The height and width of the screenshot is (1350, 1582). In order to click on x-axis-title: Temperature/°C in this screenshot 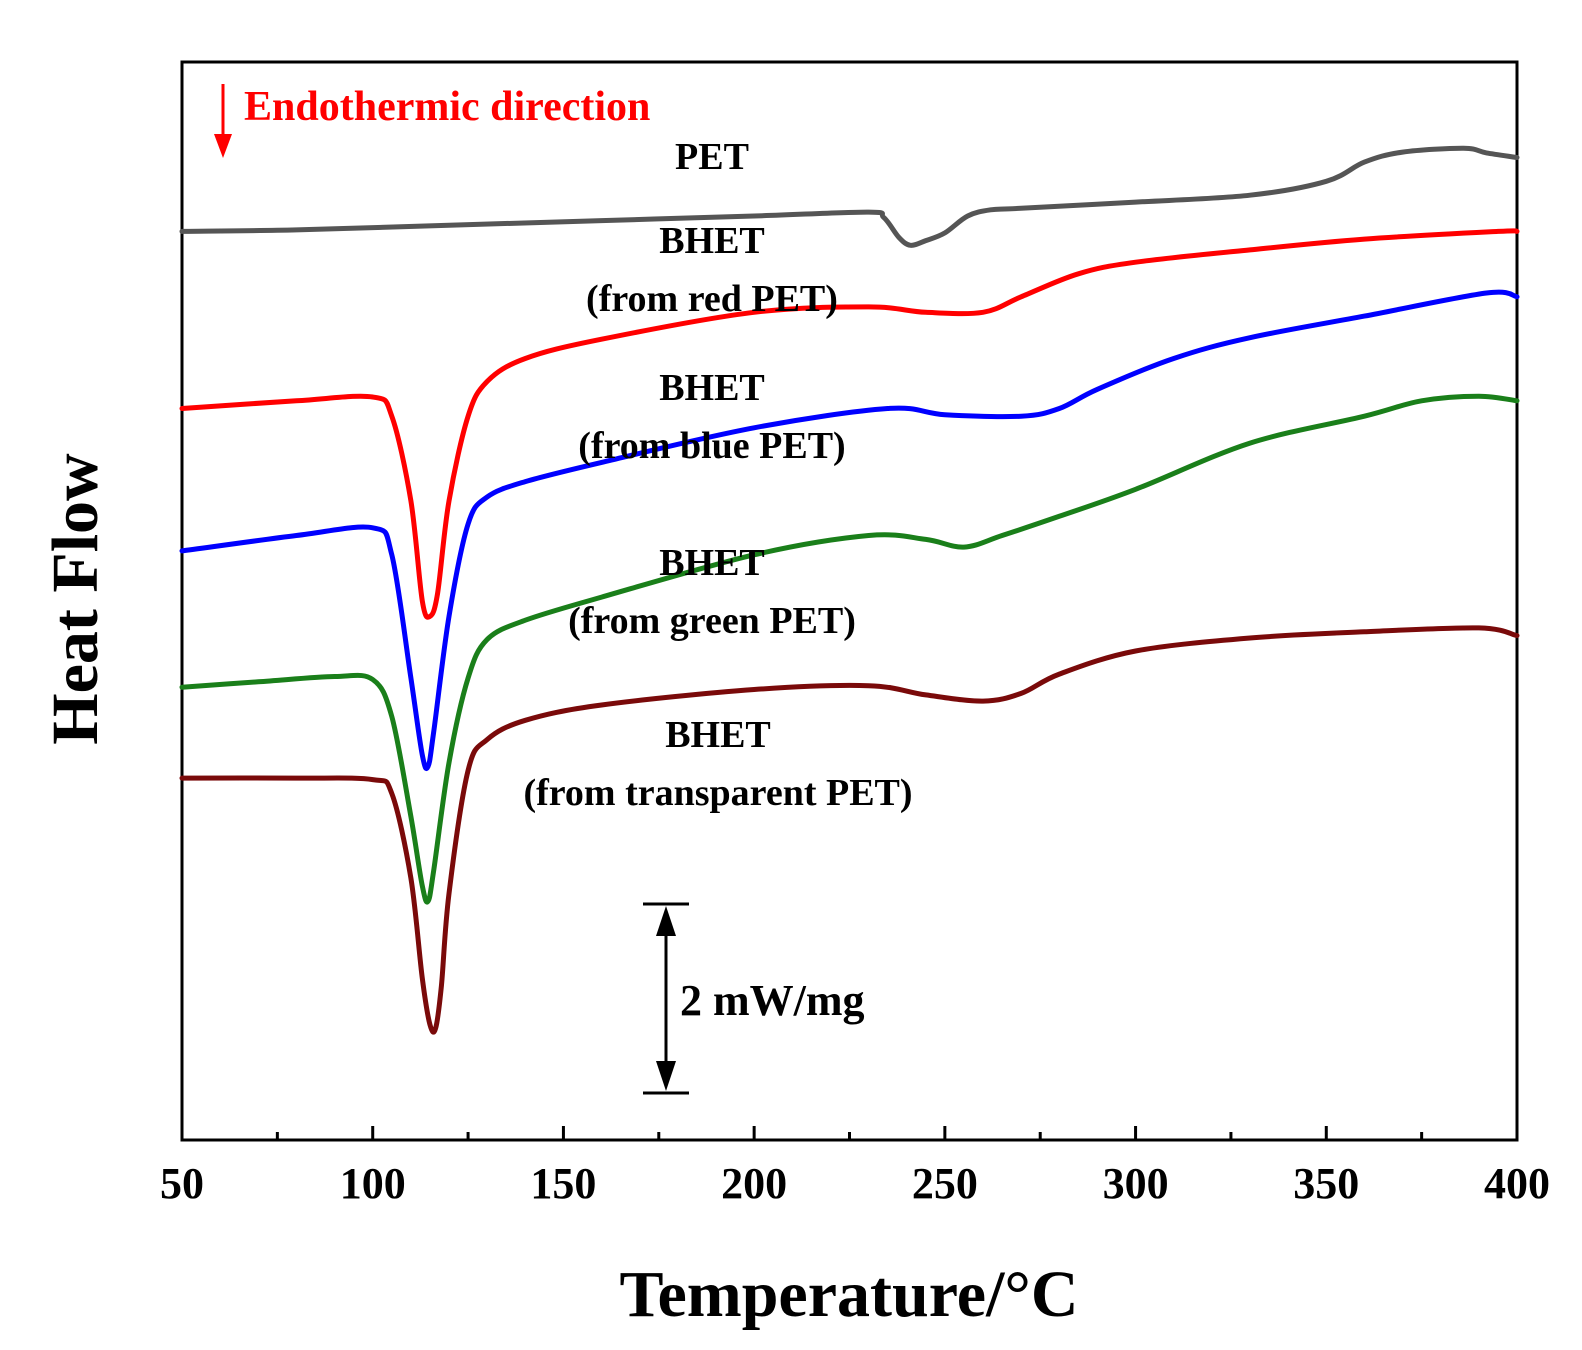, I will do `click(848, 1294)`.